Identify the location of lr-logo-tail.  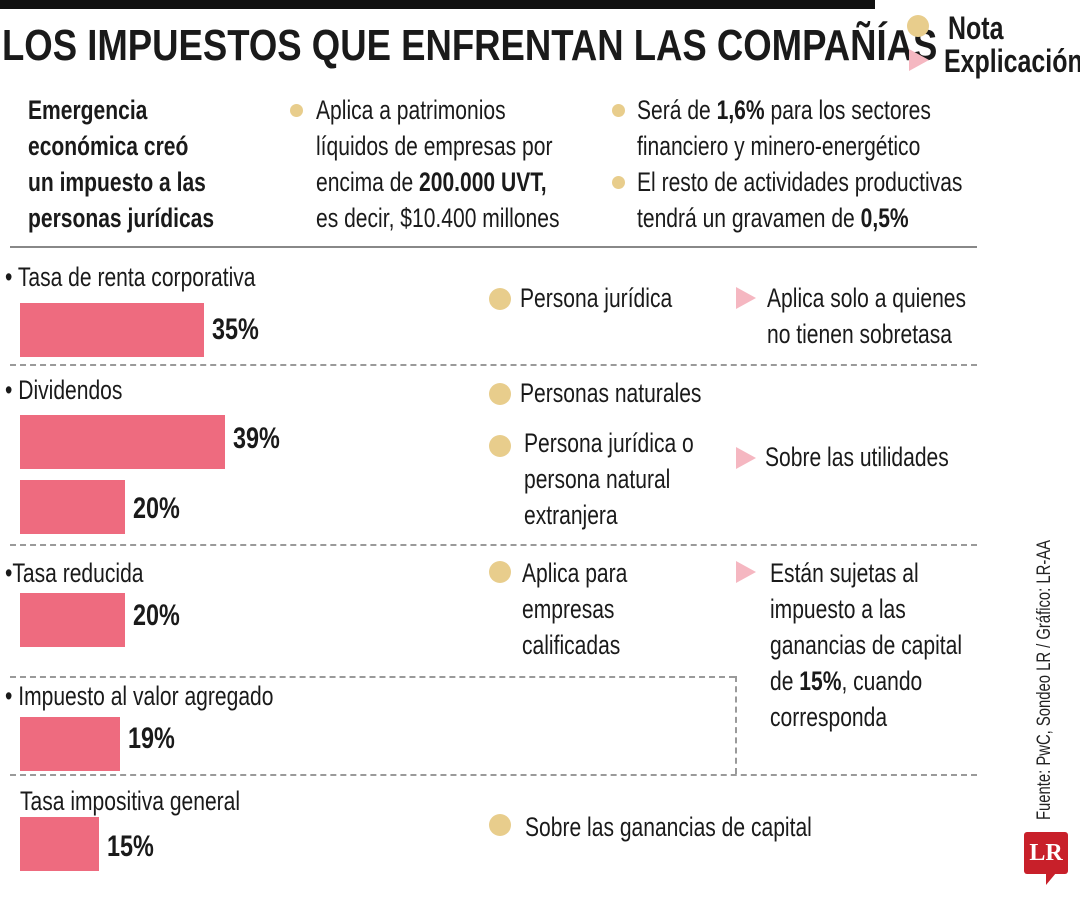
(1051, 879).